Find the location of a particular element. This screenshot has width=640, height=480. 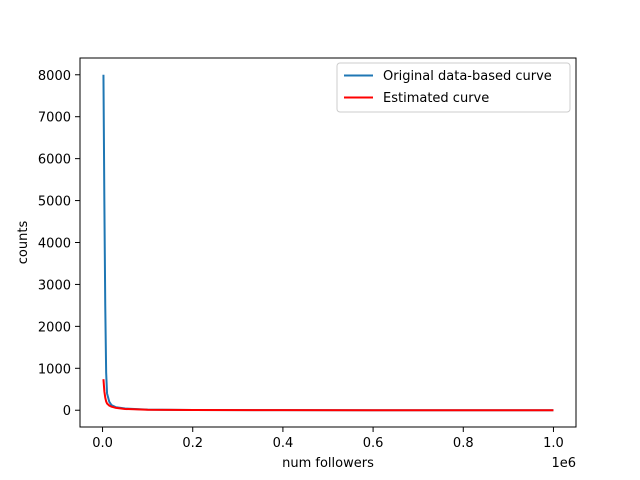

legend-box is located at coordinates (453, 87).